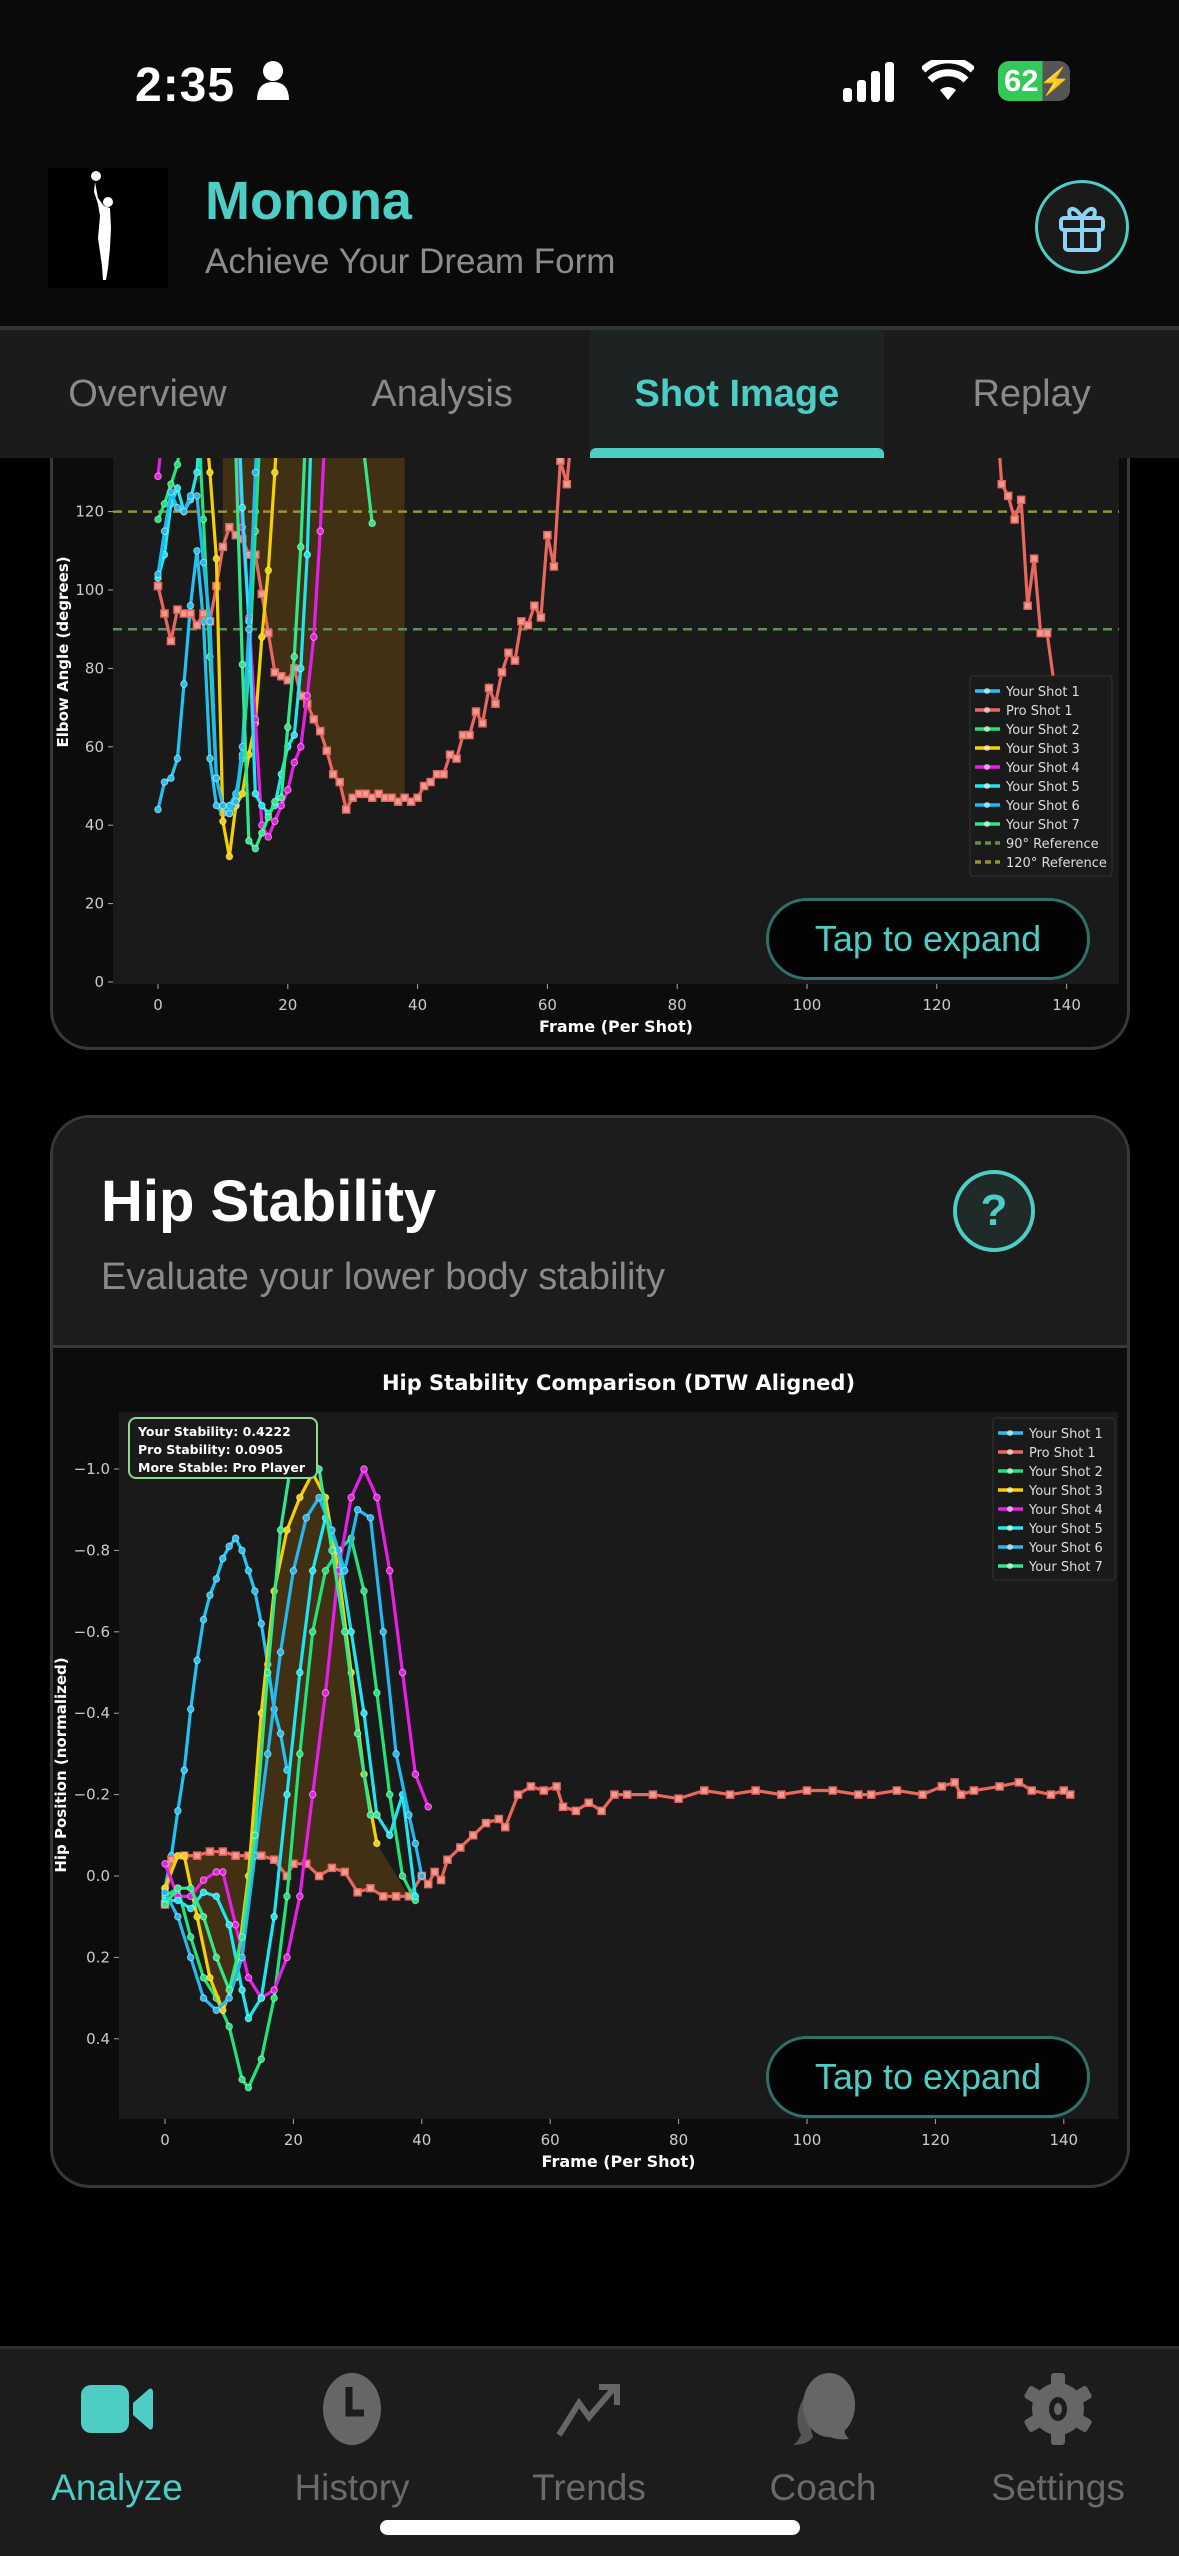 The height and width of the screenshot is (2556, 1179). What do you see at coordinates (102, 225) in the screenshot?
I see `basketball-player-logo-icon` at bounding box center [102, 225].